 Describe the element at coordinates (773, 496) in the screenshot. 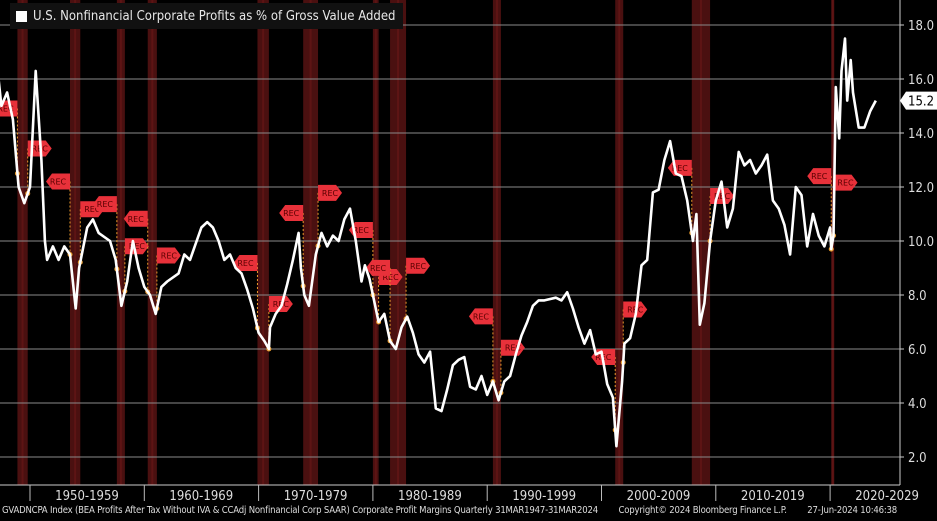

I see `x-tick-label: 2010-2019` at that location.